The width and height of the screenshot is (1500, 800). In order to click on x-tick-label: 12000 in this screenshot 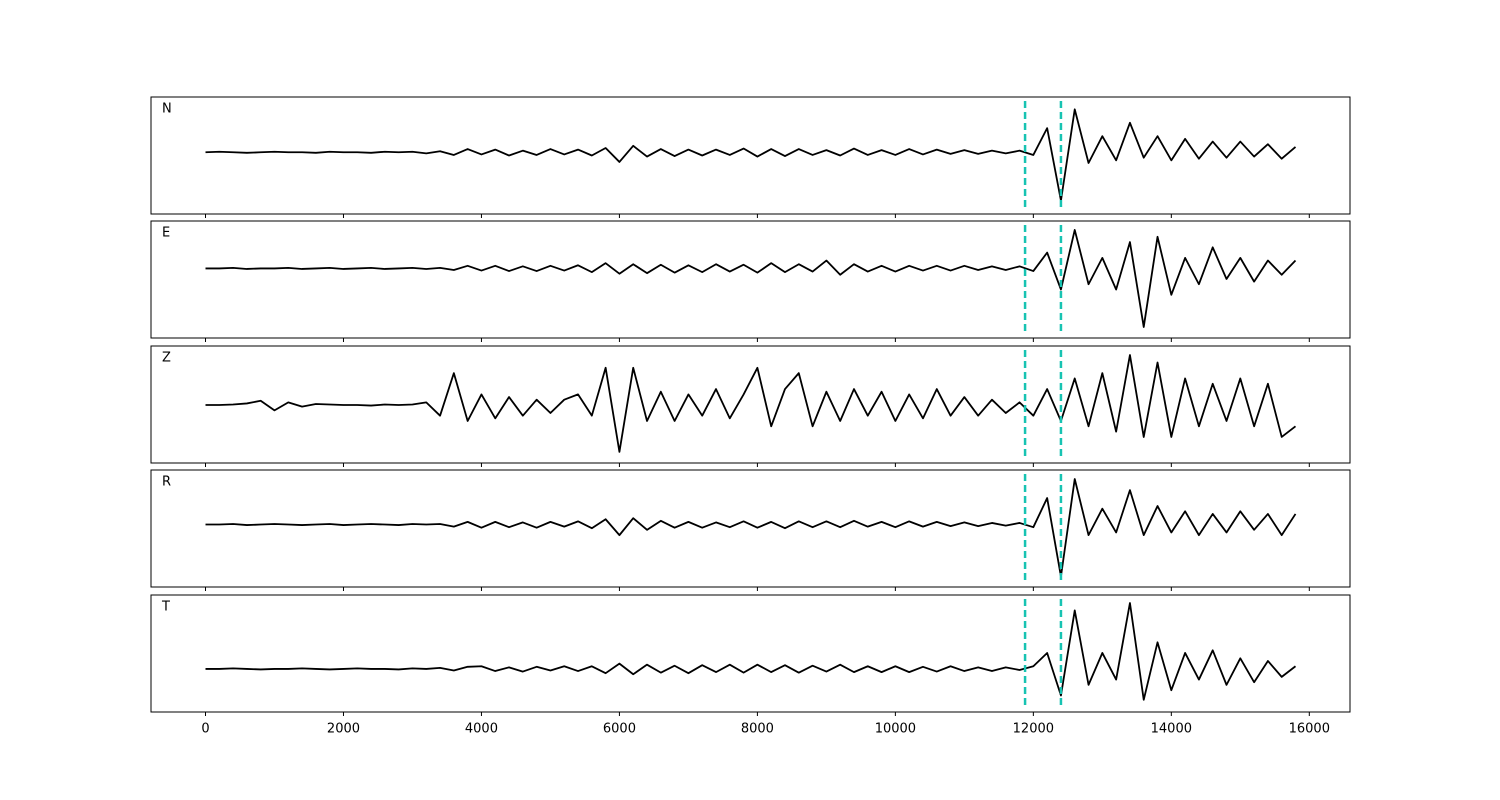, I will do `click(1033, 729)`.